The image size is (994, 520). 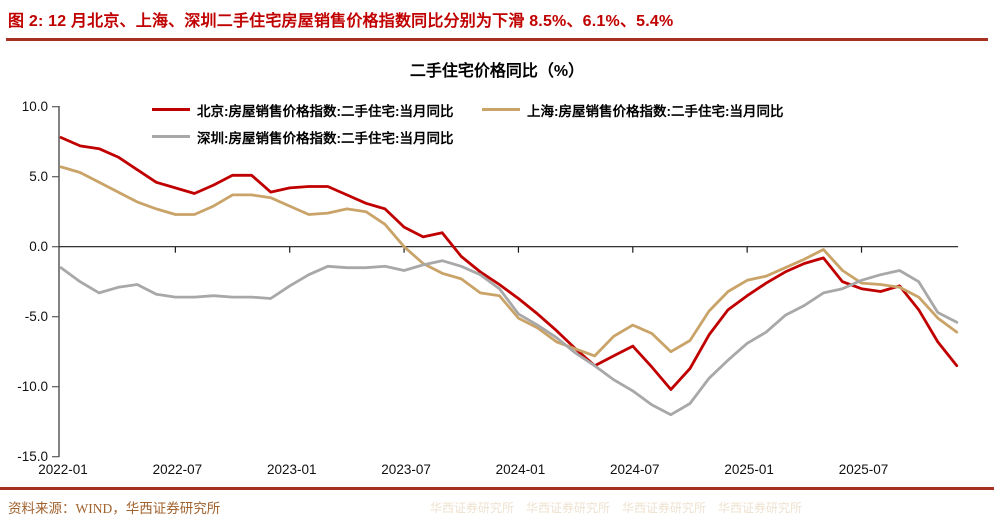 I want to click on header-rule, so click(x=497, y=39).